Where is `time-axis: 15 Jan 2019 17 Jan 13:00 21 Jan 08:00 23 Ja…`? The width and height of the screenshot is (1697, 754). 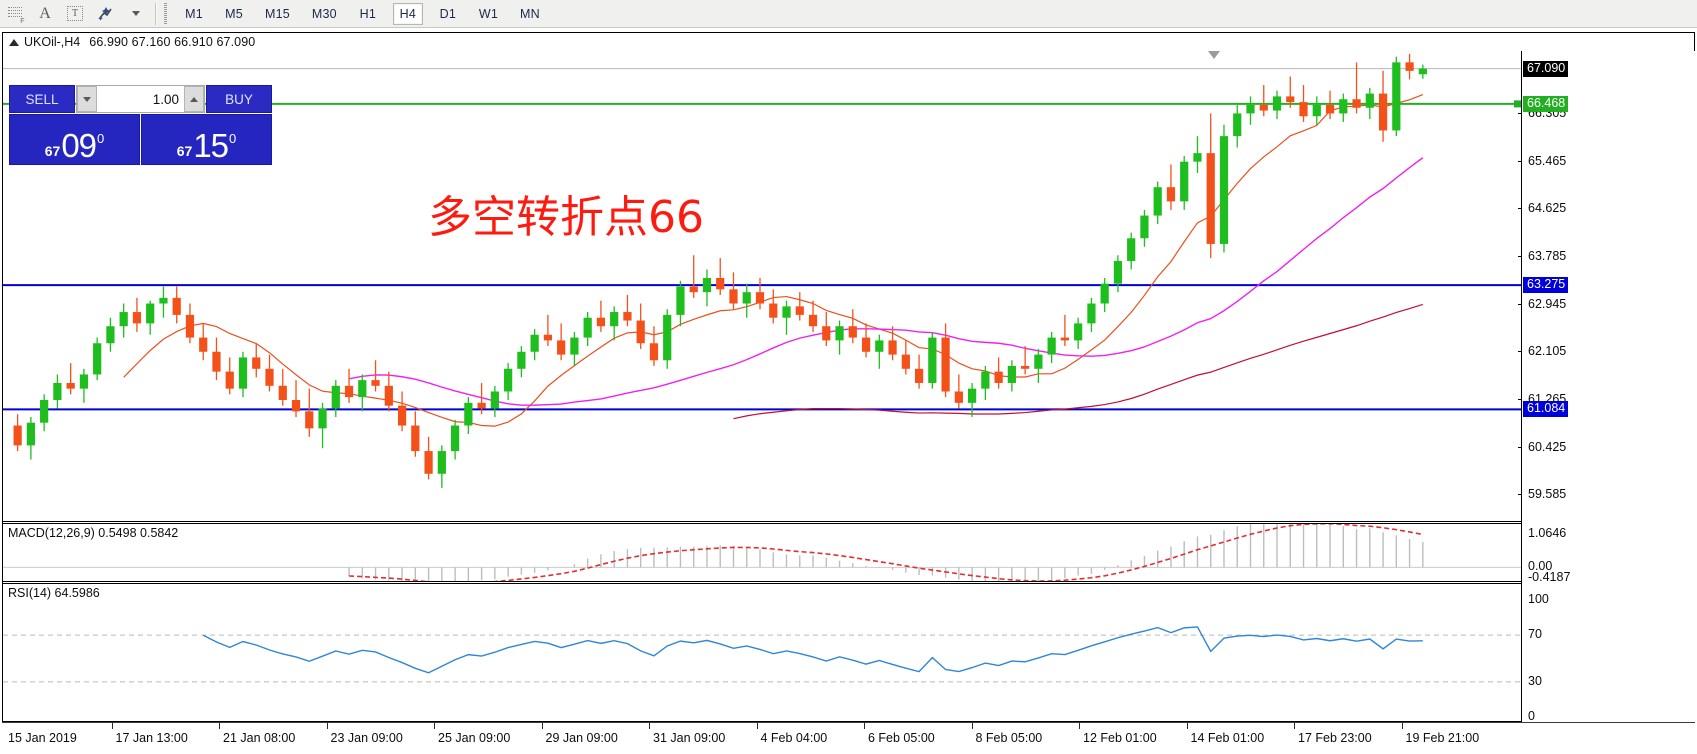
time-axis: 15 Jan 2019 17 Jan 13:00 21 Jan 08:00 23 Ja… is located at coordinates (848, 737).